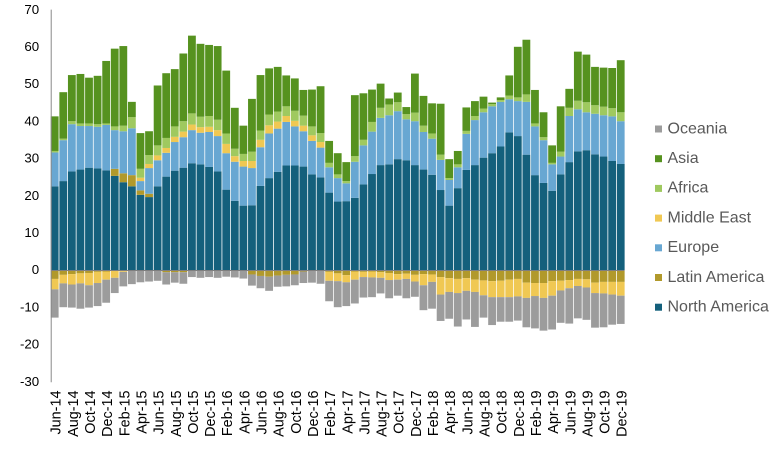 This screenshot has width=780, height=455. What do you see at coordinates (31, 83) in the screenshot?
I see `svg-text: 50` at bounding box center [31, 83].